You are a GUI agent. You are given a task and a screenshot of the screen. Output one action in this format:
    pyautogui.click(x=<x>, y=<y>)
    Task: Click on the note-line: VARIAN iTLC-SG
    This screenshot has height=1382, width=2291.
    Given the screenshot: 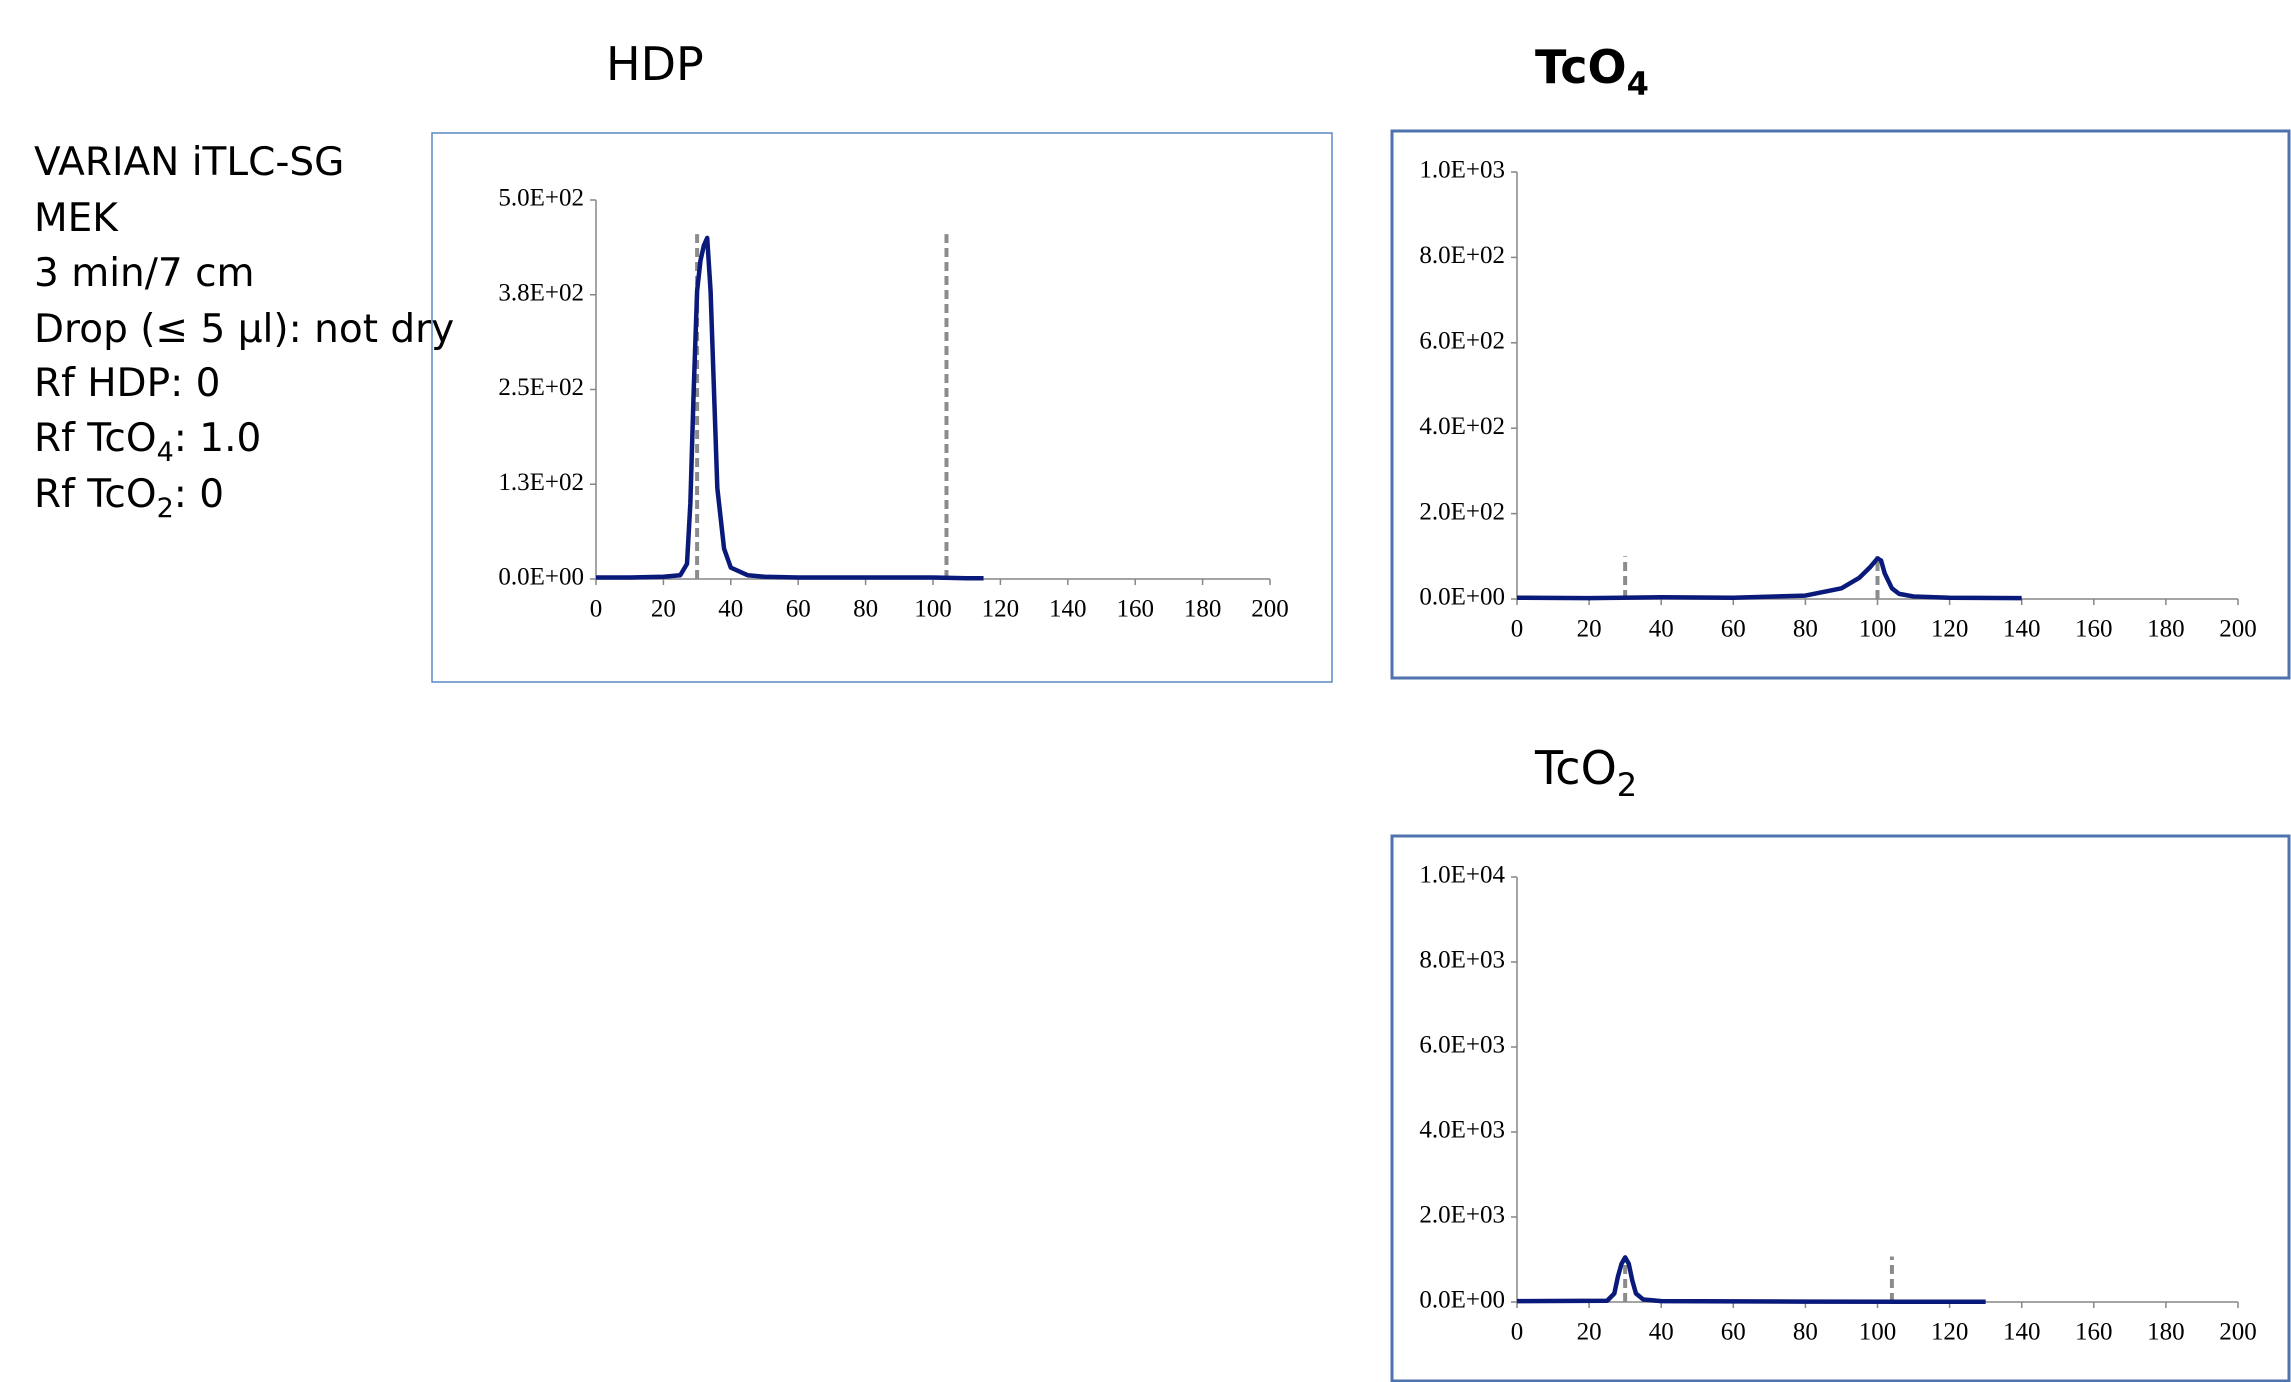 What is the action you would take?
    pyautogui.click(x=189, y=162)
    